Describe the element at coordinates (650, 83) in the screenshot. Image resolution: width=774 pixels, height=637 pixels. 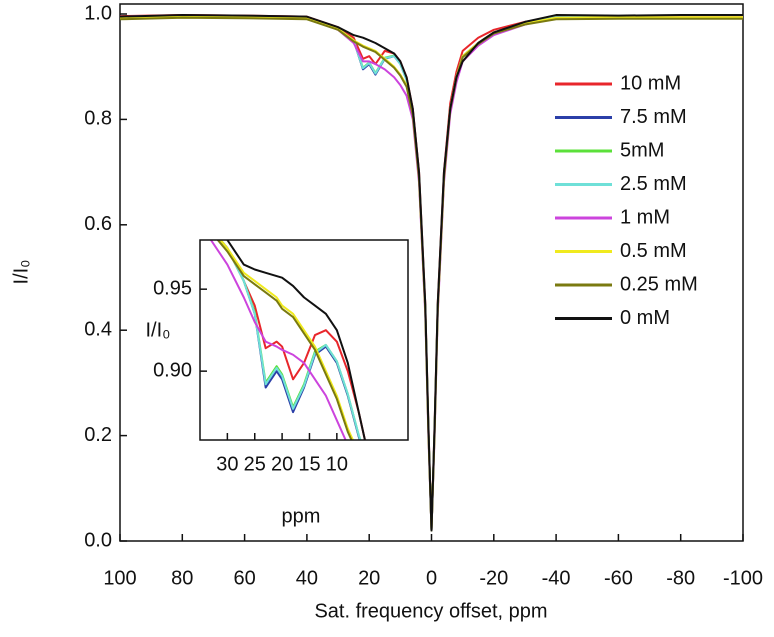
I see `legend-label: 10 mM` at that location.